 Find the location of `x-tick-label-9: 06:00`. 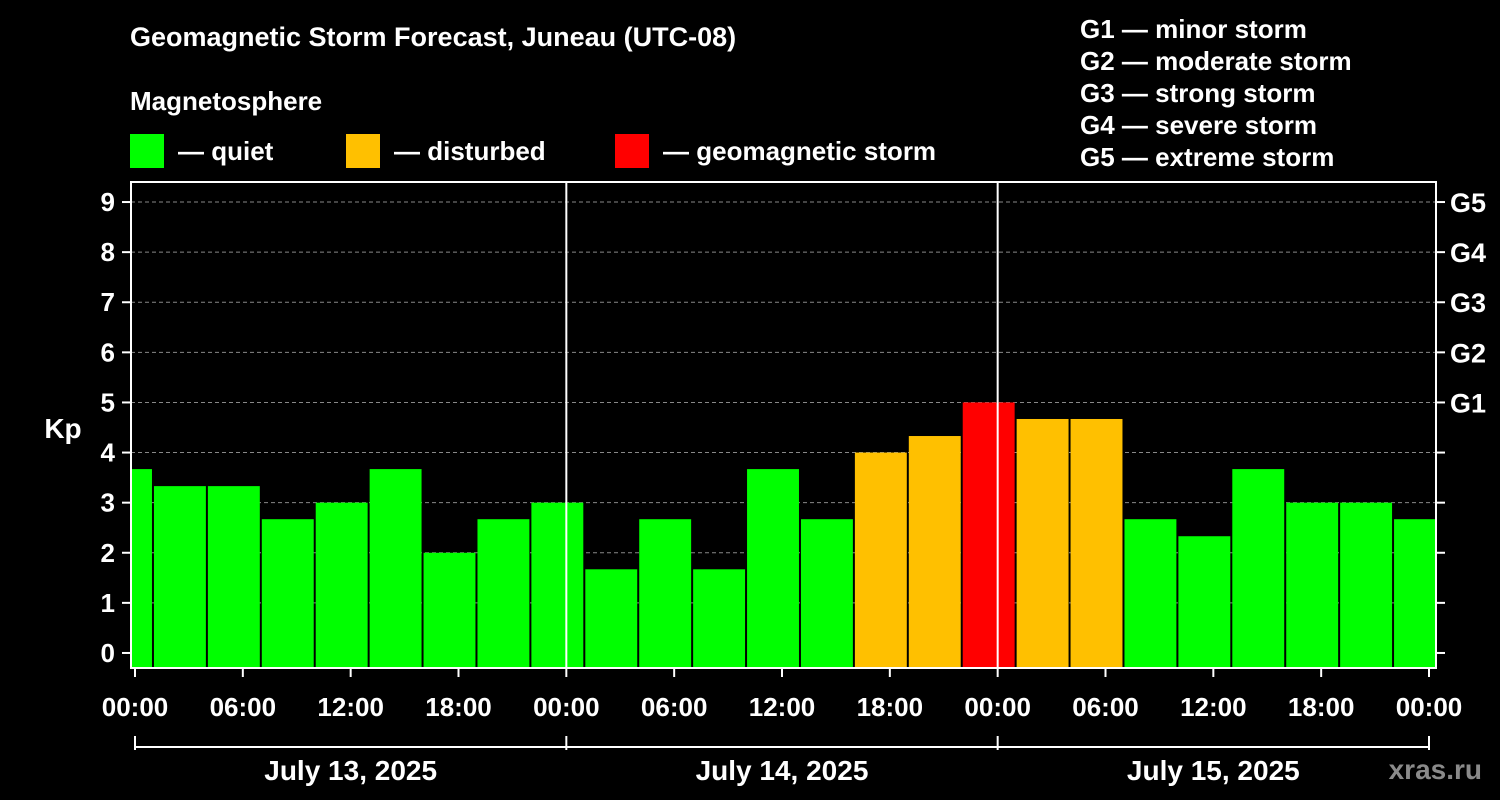

x-tick-label-9: 06:00 is located at coordinates (1105, 707).